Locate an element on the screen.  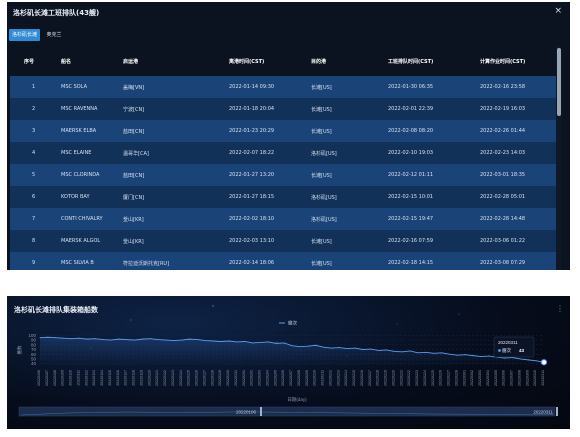
tab-los-angeles-long-beach: 洛杉矶长滩 is located at coordinates (24, 35).